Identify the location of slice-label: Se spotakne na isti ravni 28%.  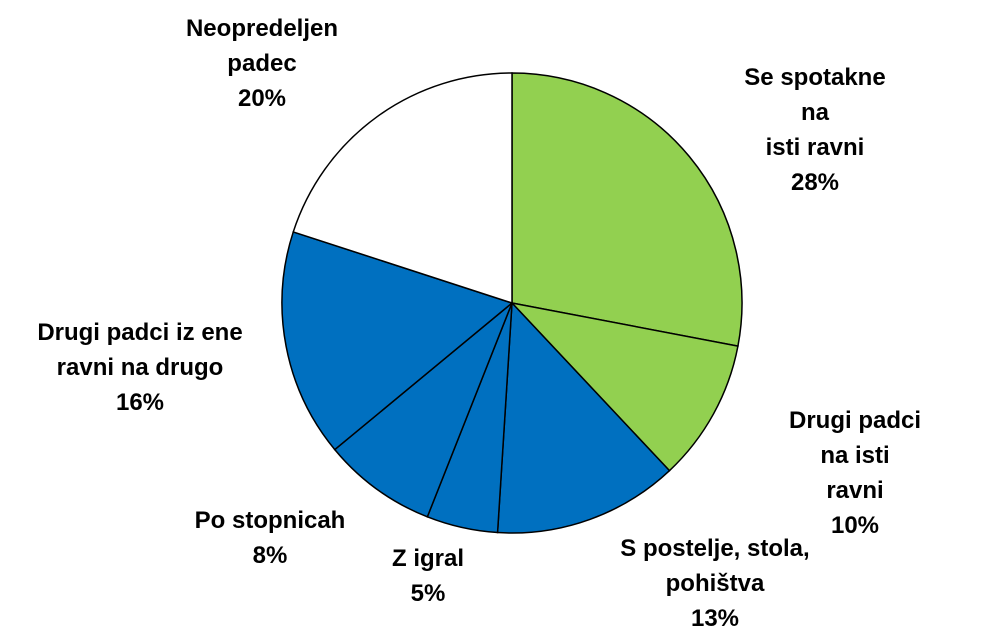
(815, 130).